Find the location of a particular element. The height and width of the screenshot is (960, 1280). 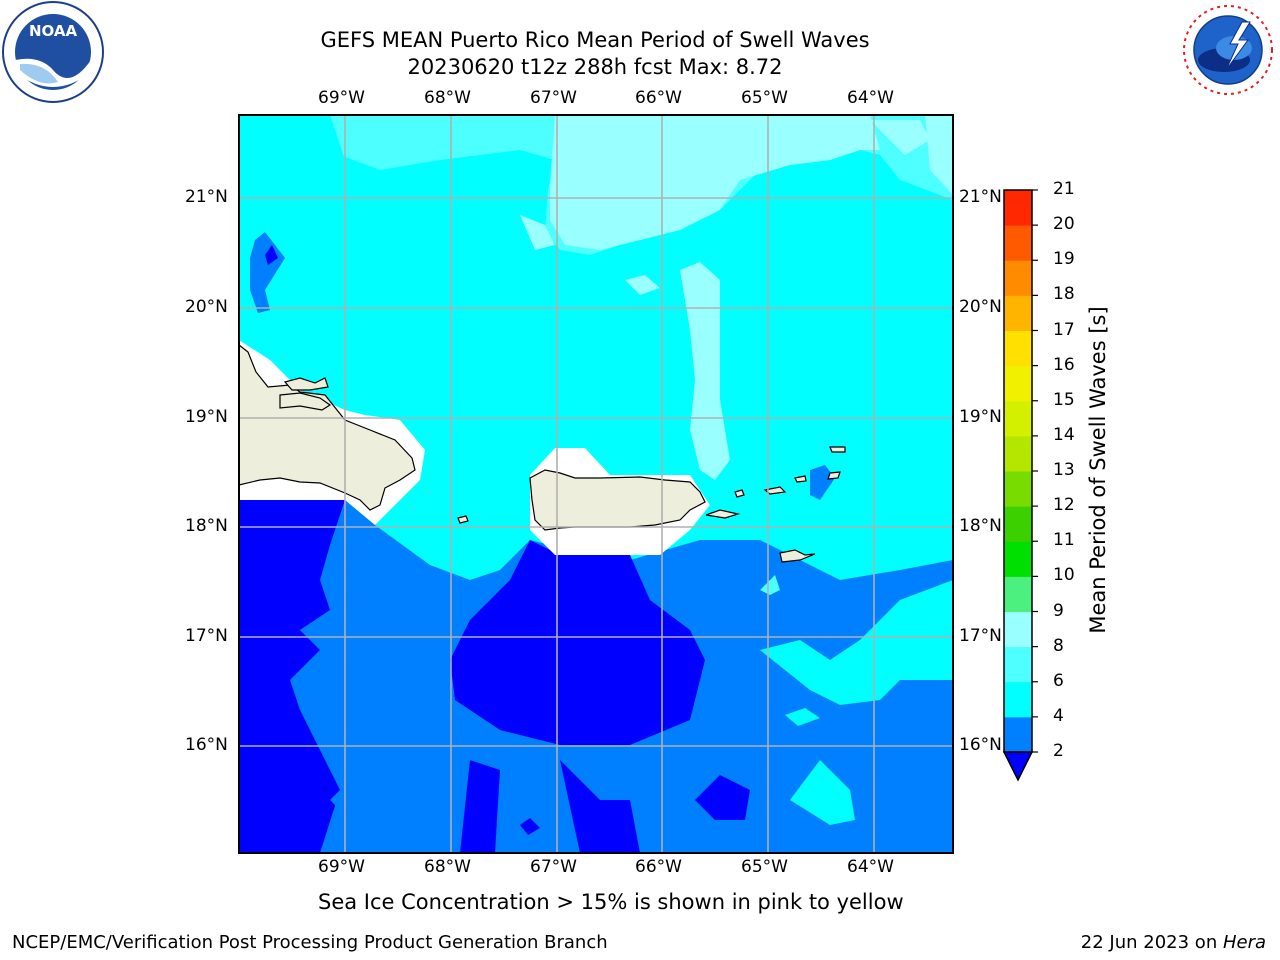

lat-label-left: 18°N is located at coordinates (206, 526).